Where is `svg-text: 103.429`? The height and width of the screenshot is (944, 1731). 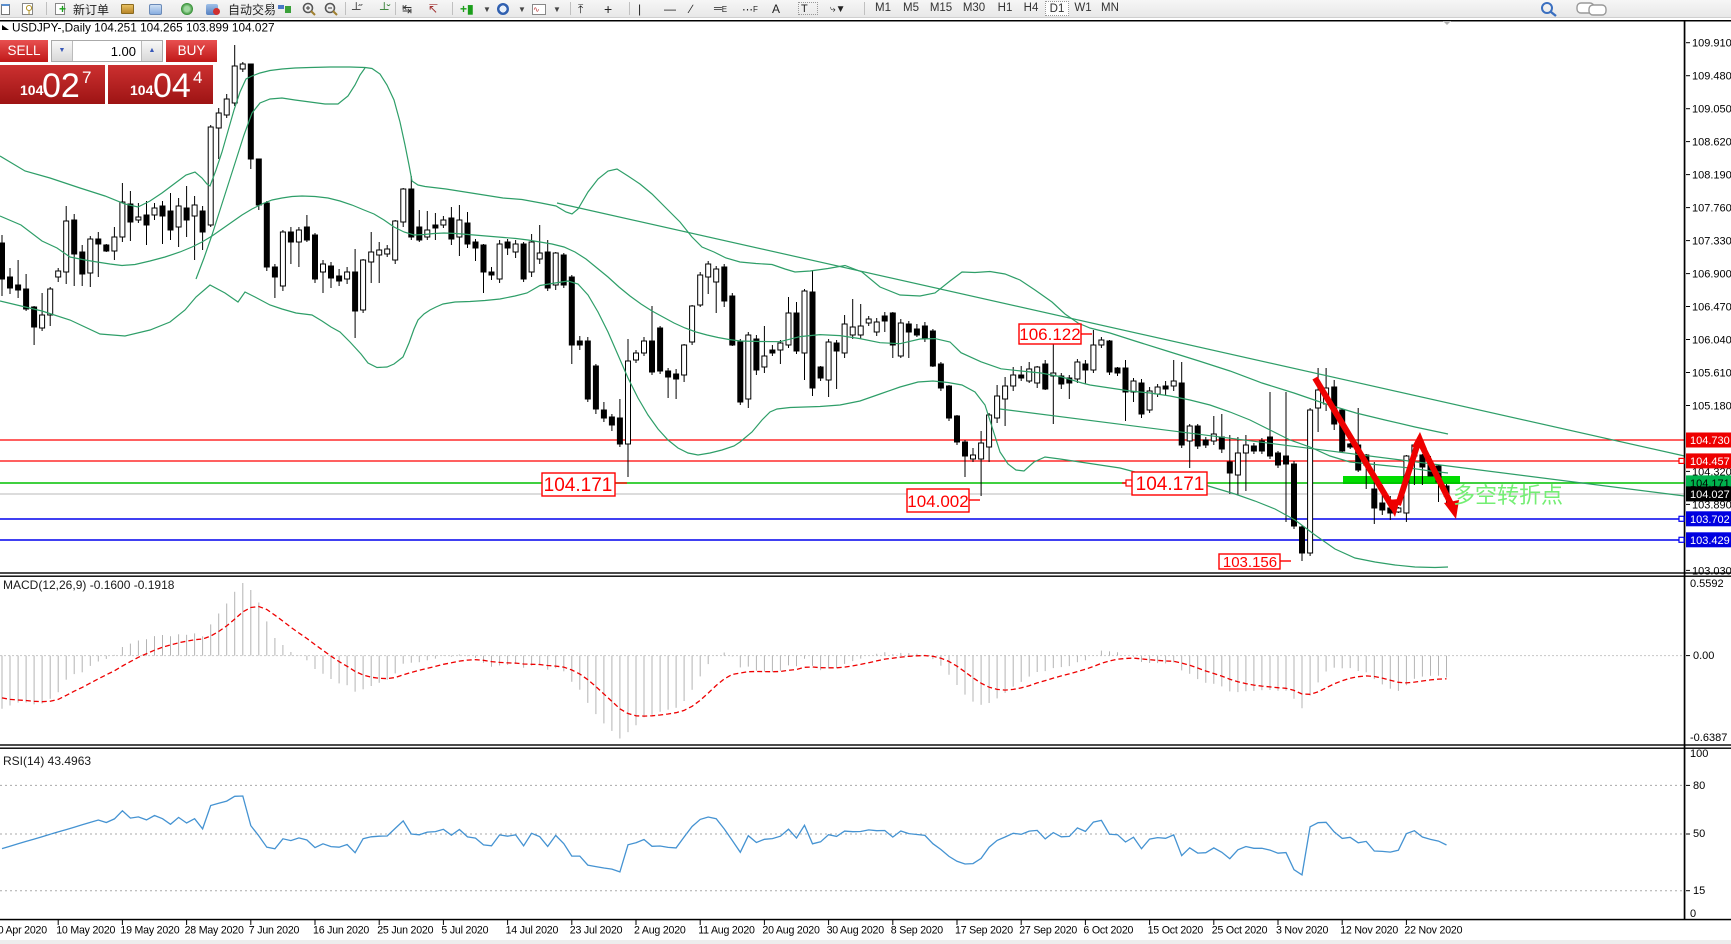 svg-text: 103.429 is located at coordinates (1710, 541).